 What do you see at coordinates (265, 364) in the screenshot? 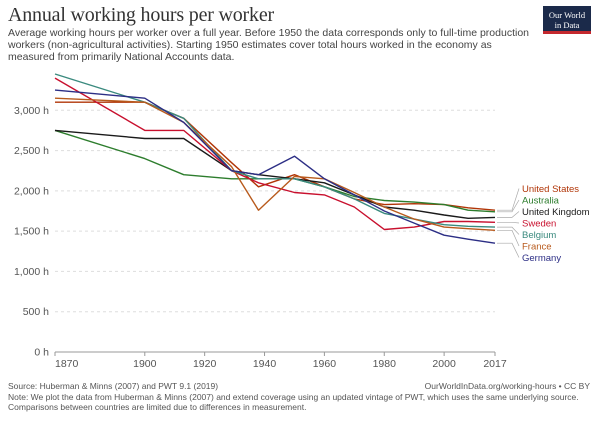
I see `x-tick-label: 1940` at bounding box center [265, 364].